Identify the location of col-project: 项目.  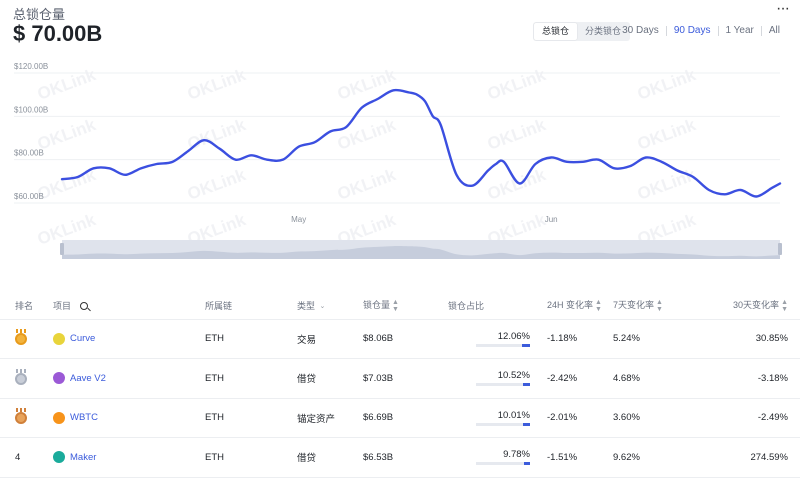
(129, 306).